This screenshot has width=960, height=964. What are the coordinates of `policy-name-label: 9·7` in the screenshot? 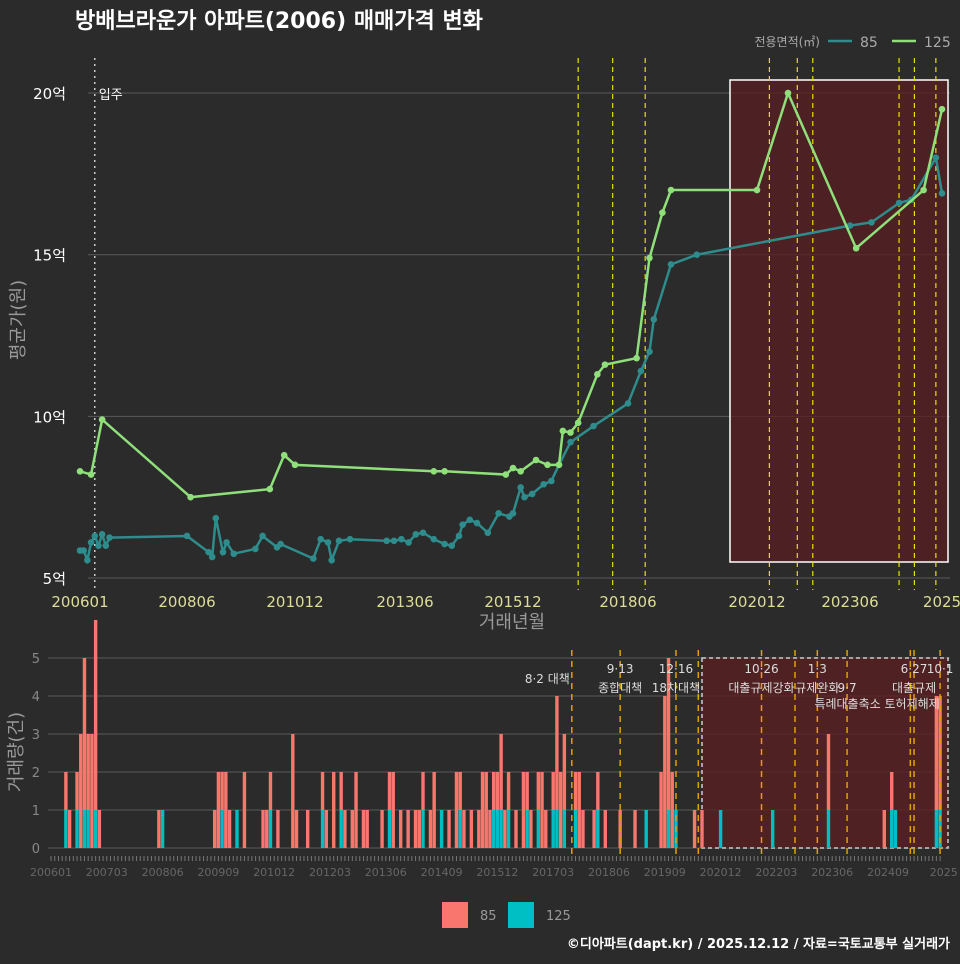 It's located at (847, 688).